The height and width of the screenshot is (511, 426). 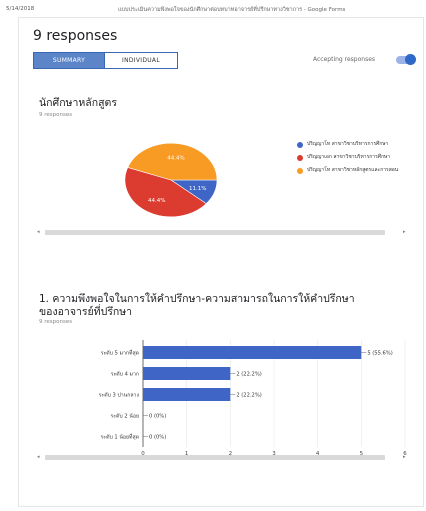 What do you see at coordinates (86, 312) in the screenshot?
I see `question-title-line2: ของอาจารย์ที่ปรึกษา` at bounding box center [86, 312].